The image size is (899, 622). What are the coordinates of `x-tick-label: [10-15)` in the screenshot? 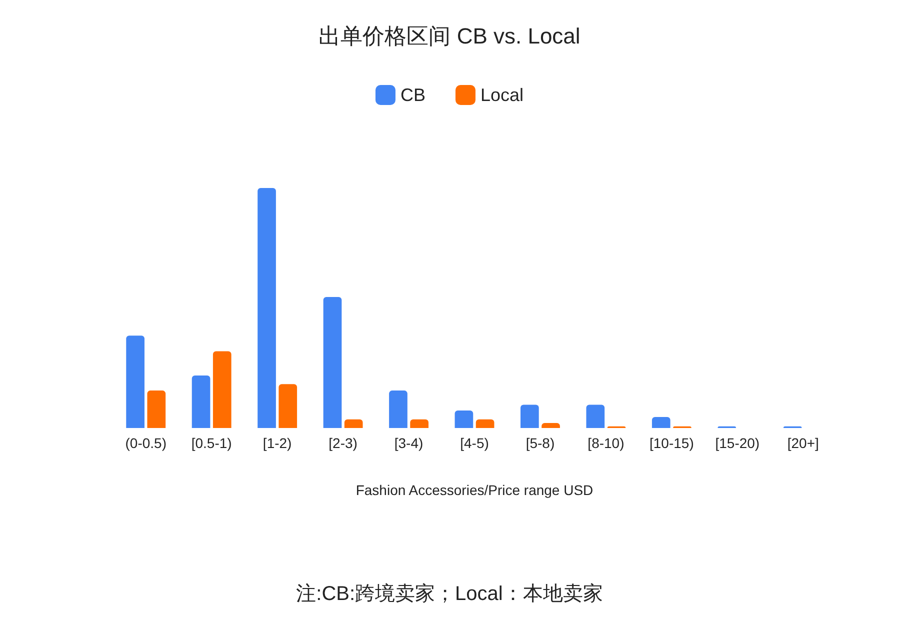 It's located at (672, 443).